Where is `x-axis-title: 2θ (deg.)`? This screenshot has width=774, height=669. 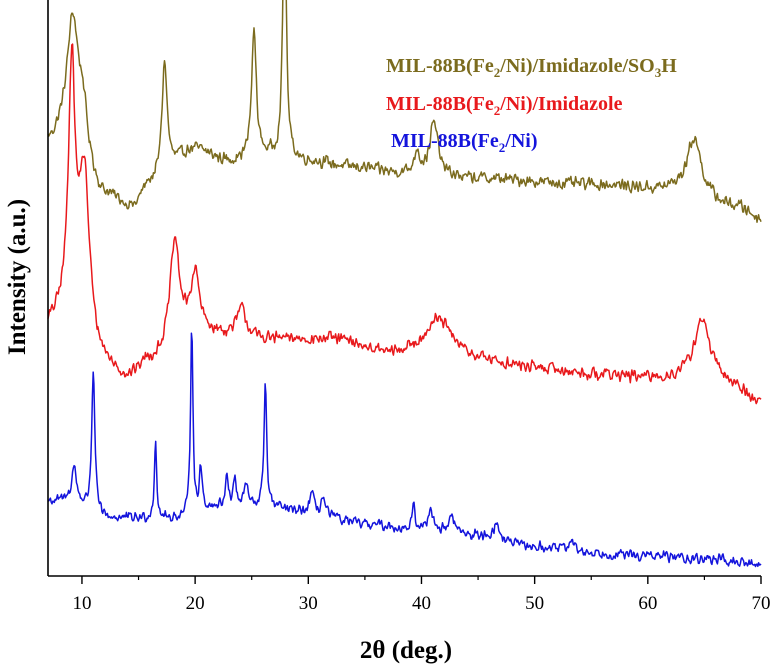 x-axis-title: 2θ (deg.) is located at coordinates (406, 650).